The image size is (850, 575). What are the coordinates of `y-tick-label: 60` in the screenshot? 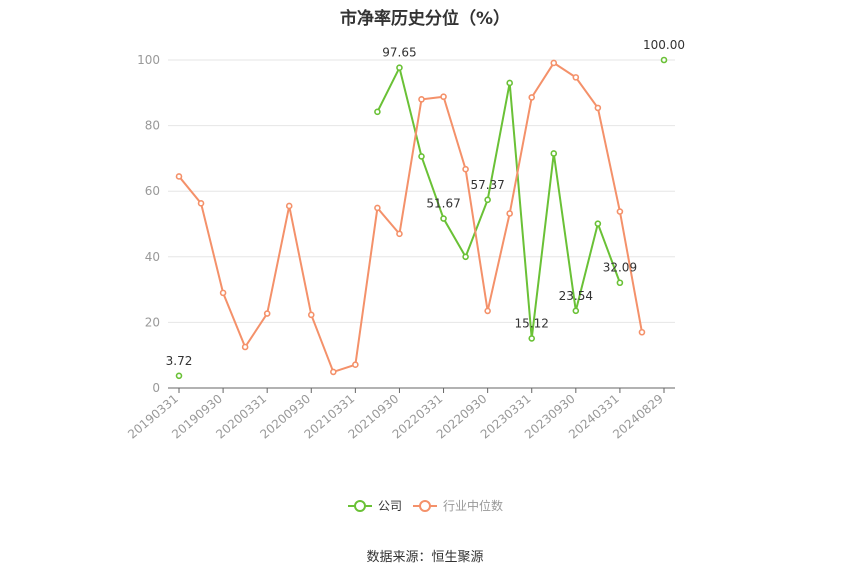 It's located at (152, 191).